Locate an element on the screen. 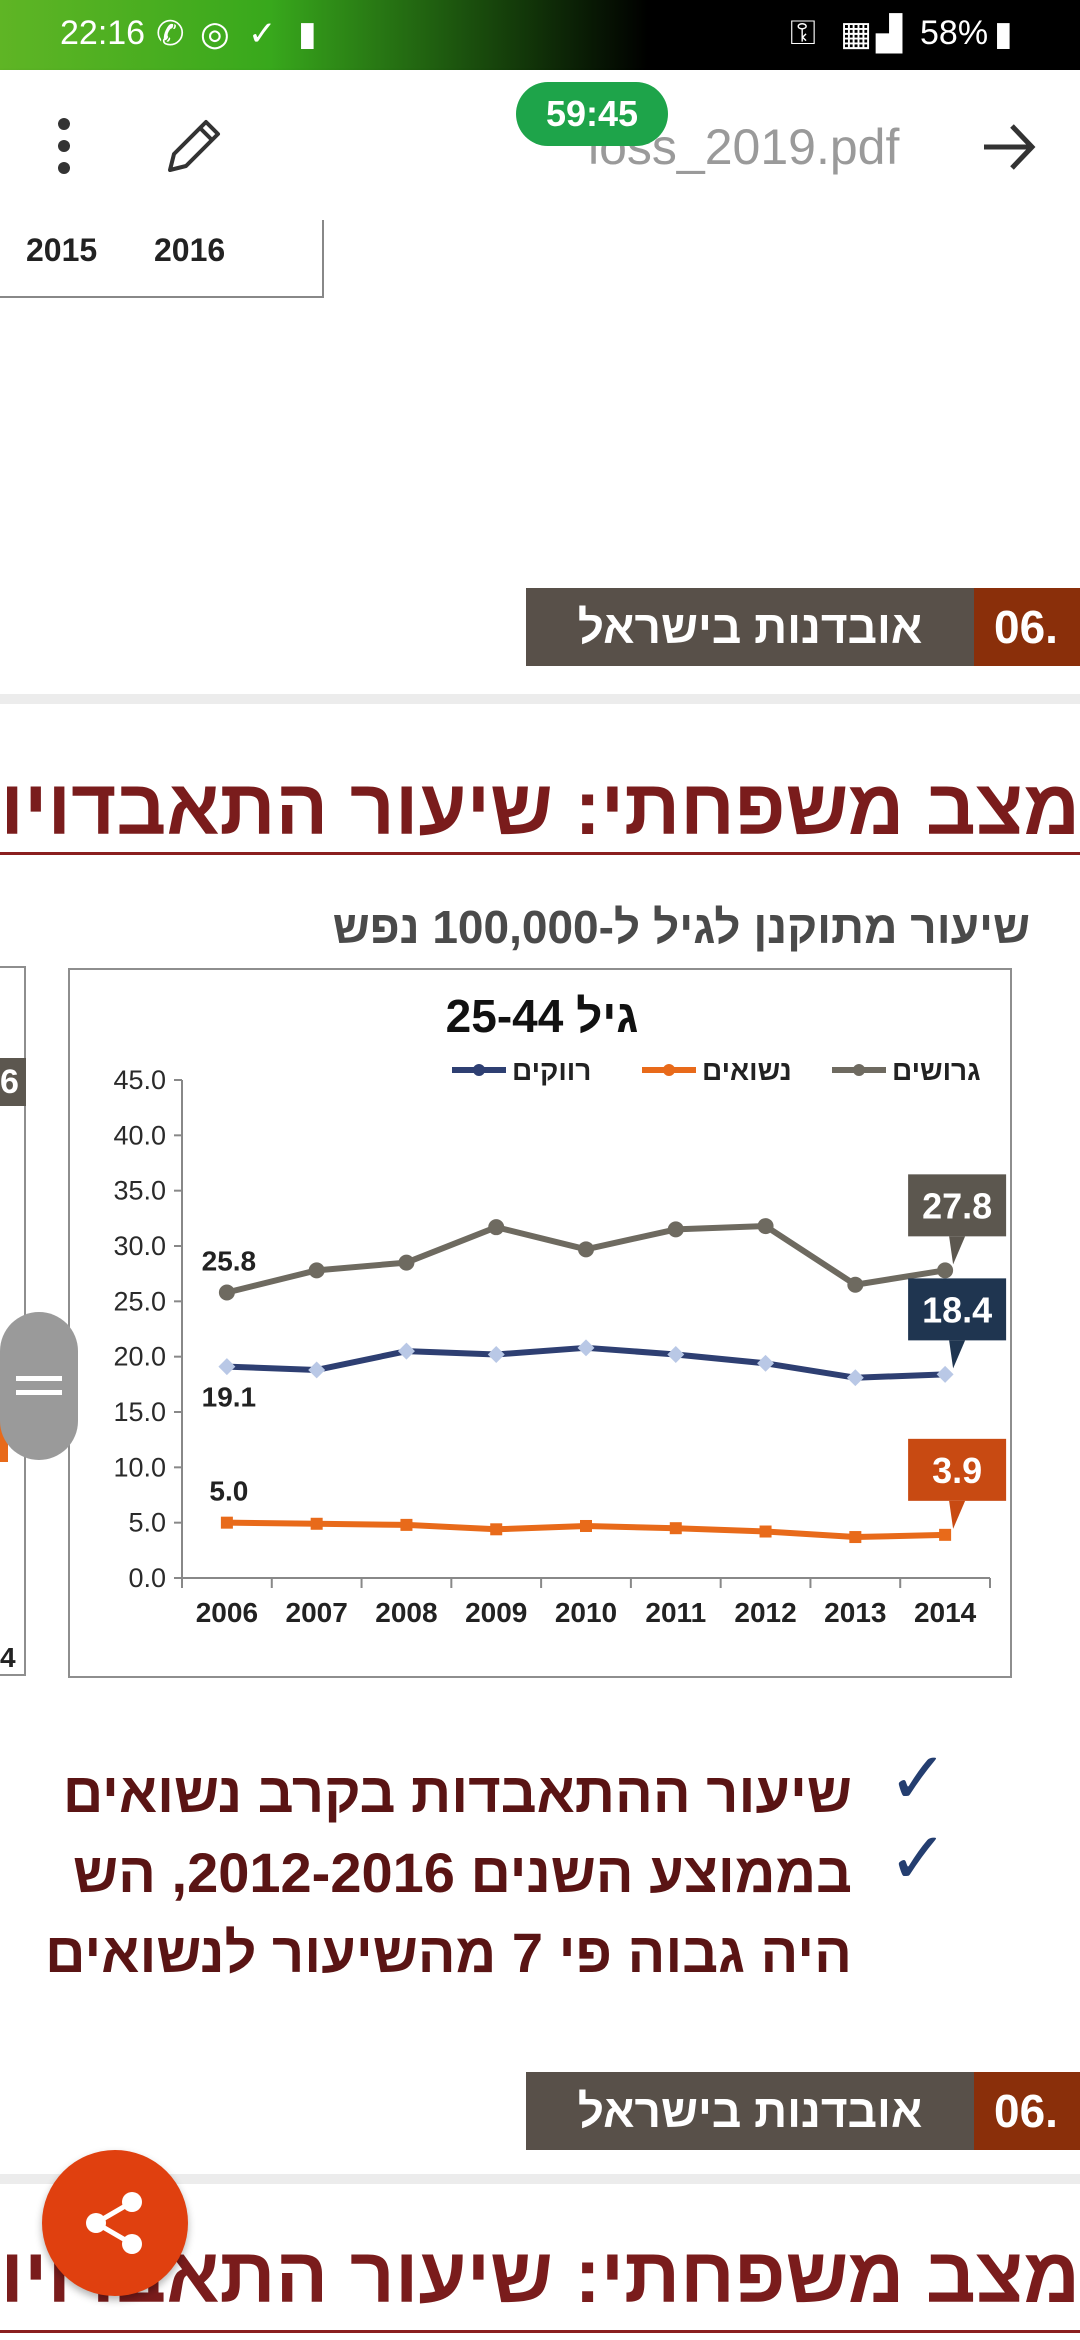 This screenshot has width=1080, height=2340. bullet-text: שיעור ההתאבדות בקרב נשואים is located at coordinates (457, 1792).